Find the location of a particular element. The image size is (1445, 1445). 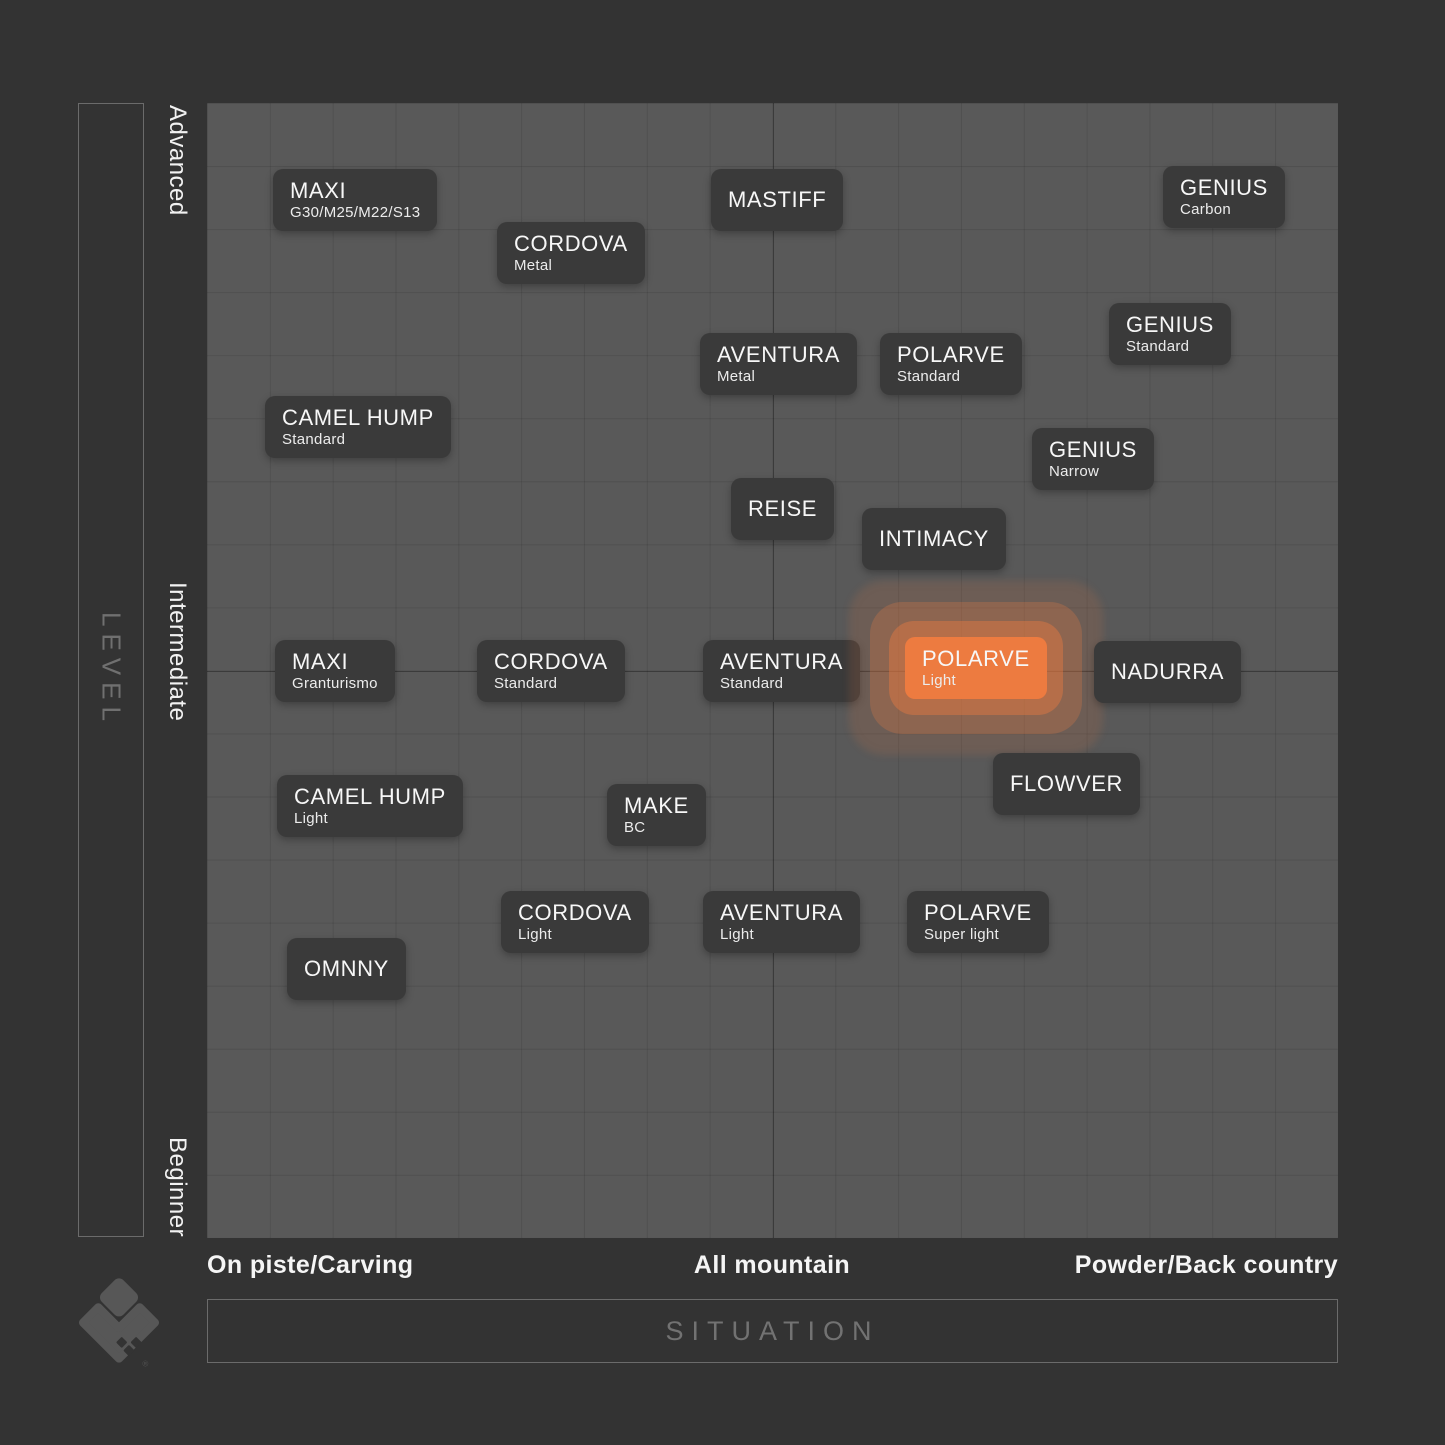

product-chip-intimacy: INTIMACY is located at coordinates (934, 539).